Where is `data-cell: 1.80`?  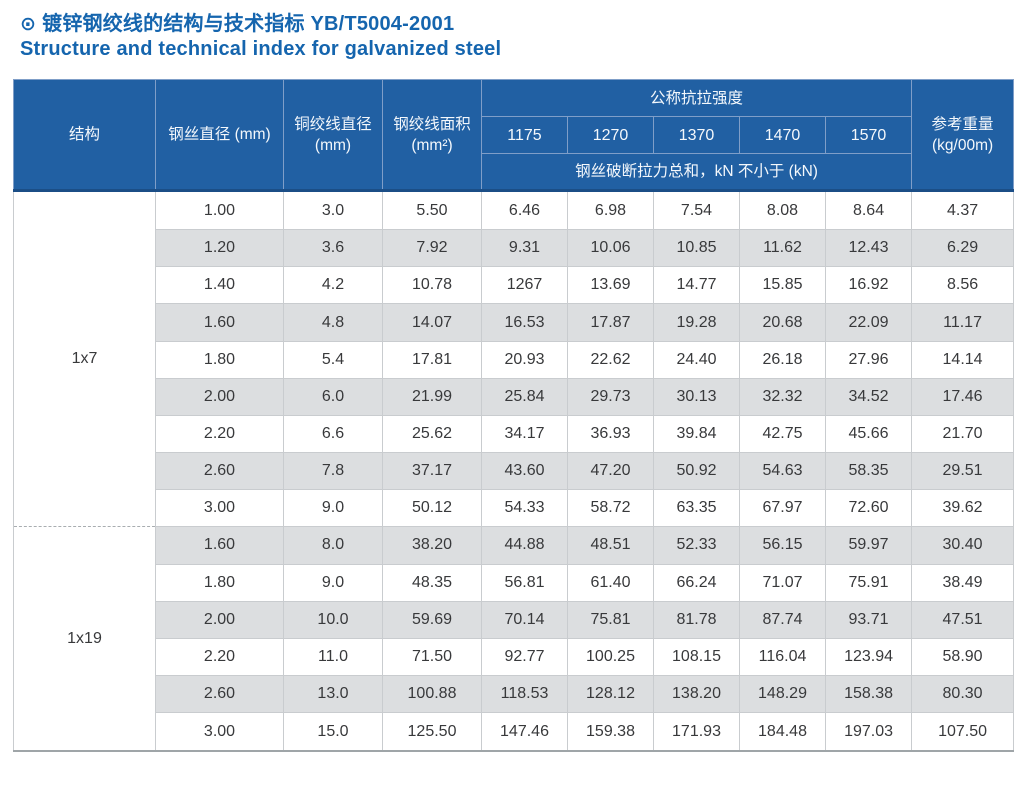
data-cell: 1.80 is located at coordinates (219, 359).